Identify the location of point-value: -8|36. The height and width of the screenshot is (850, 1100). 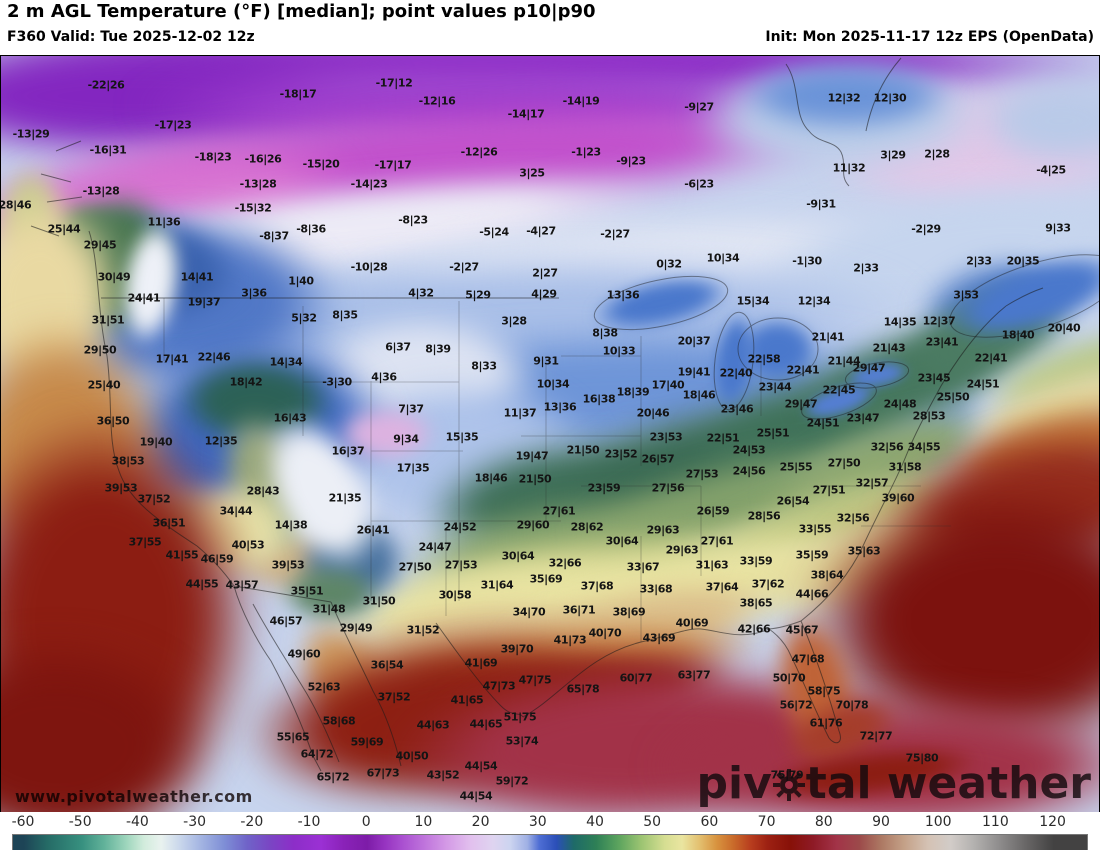
(311, 229).